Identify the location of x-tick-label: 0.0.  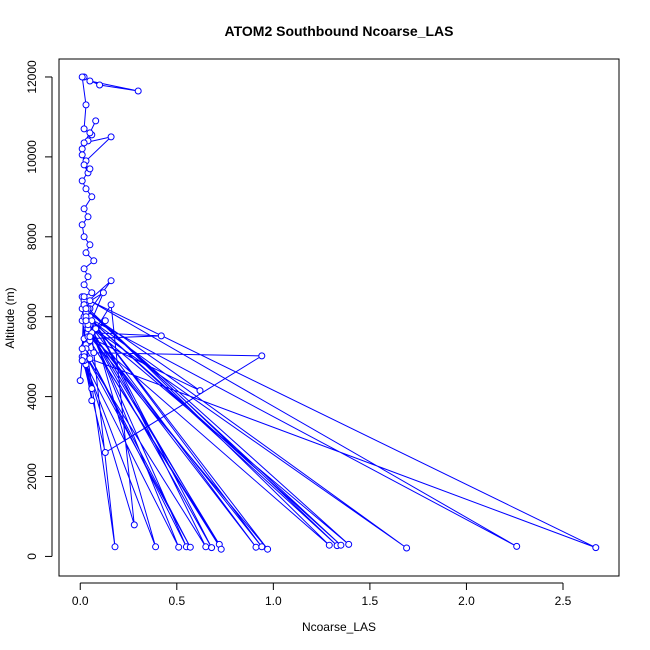
(80, 601).